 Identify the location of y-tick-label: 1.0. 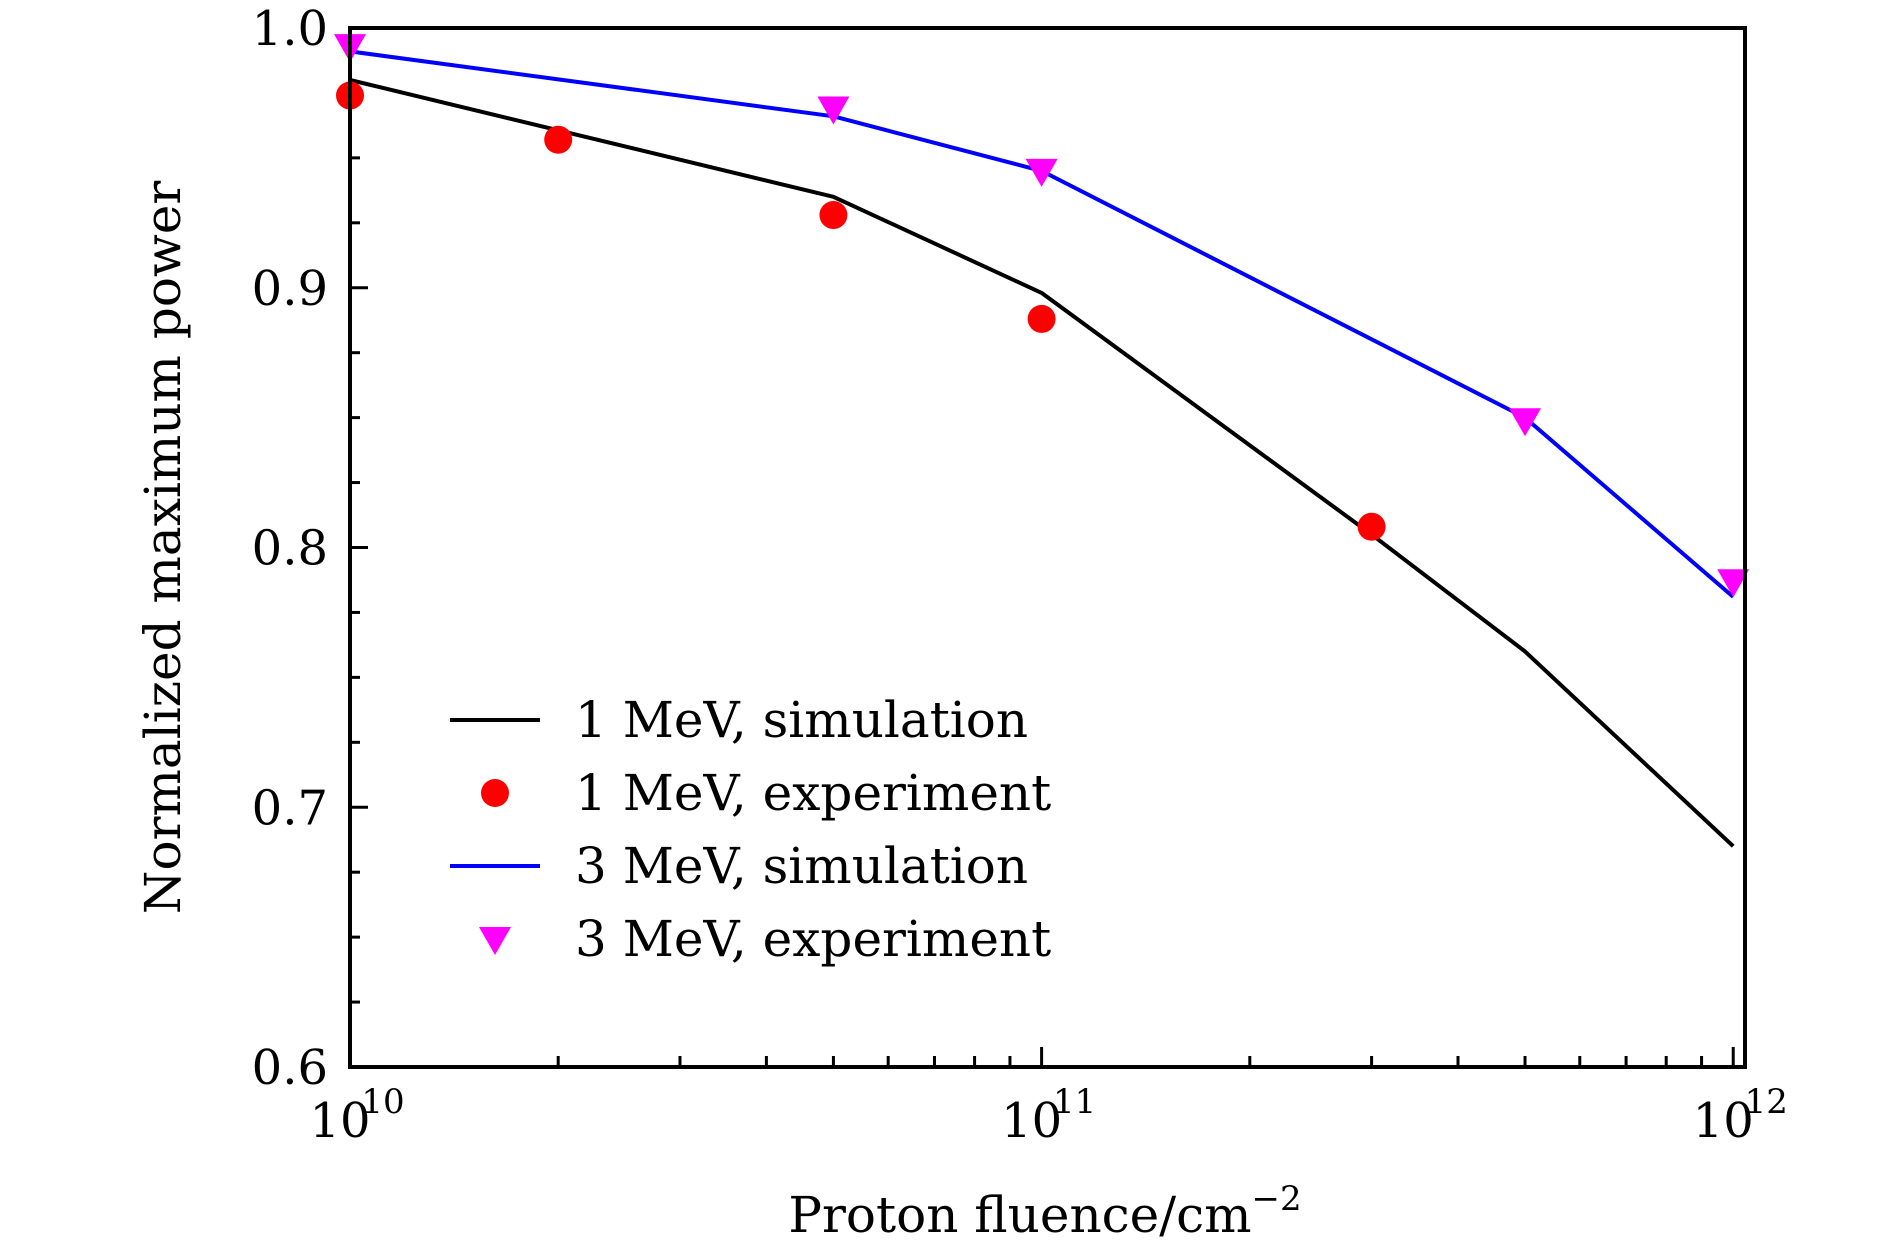
(290, 29).